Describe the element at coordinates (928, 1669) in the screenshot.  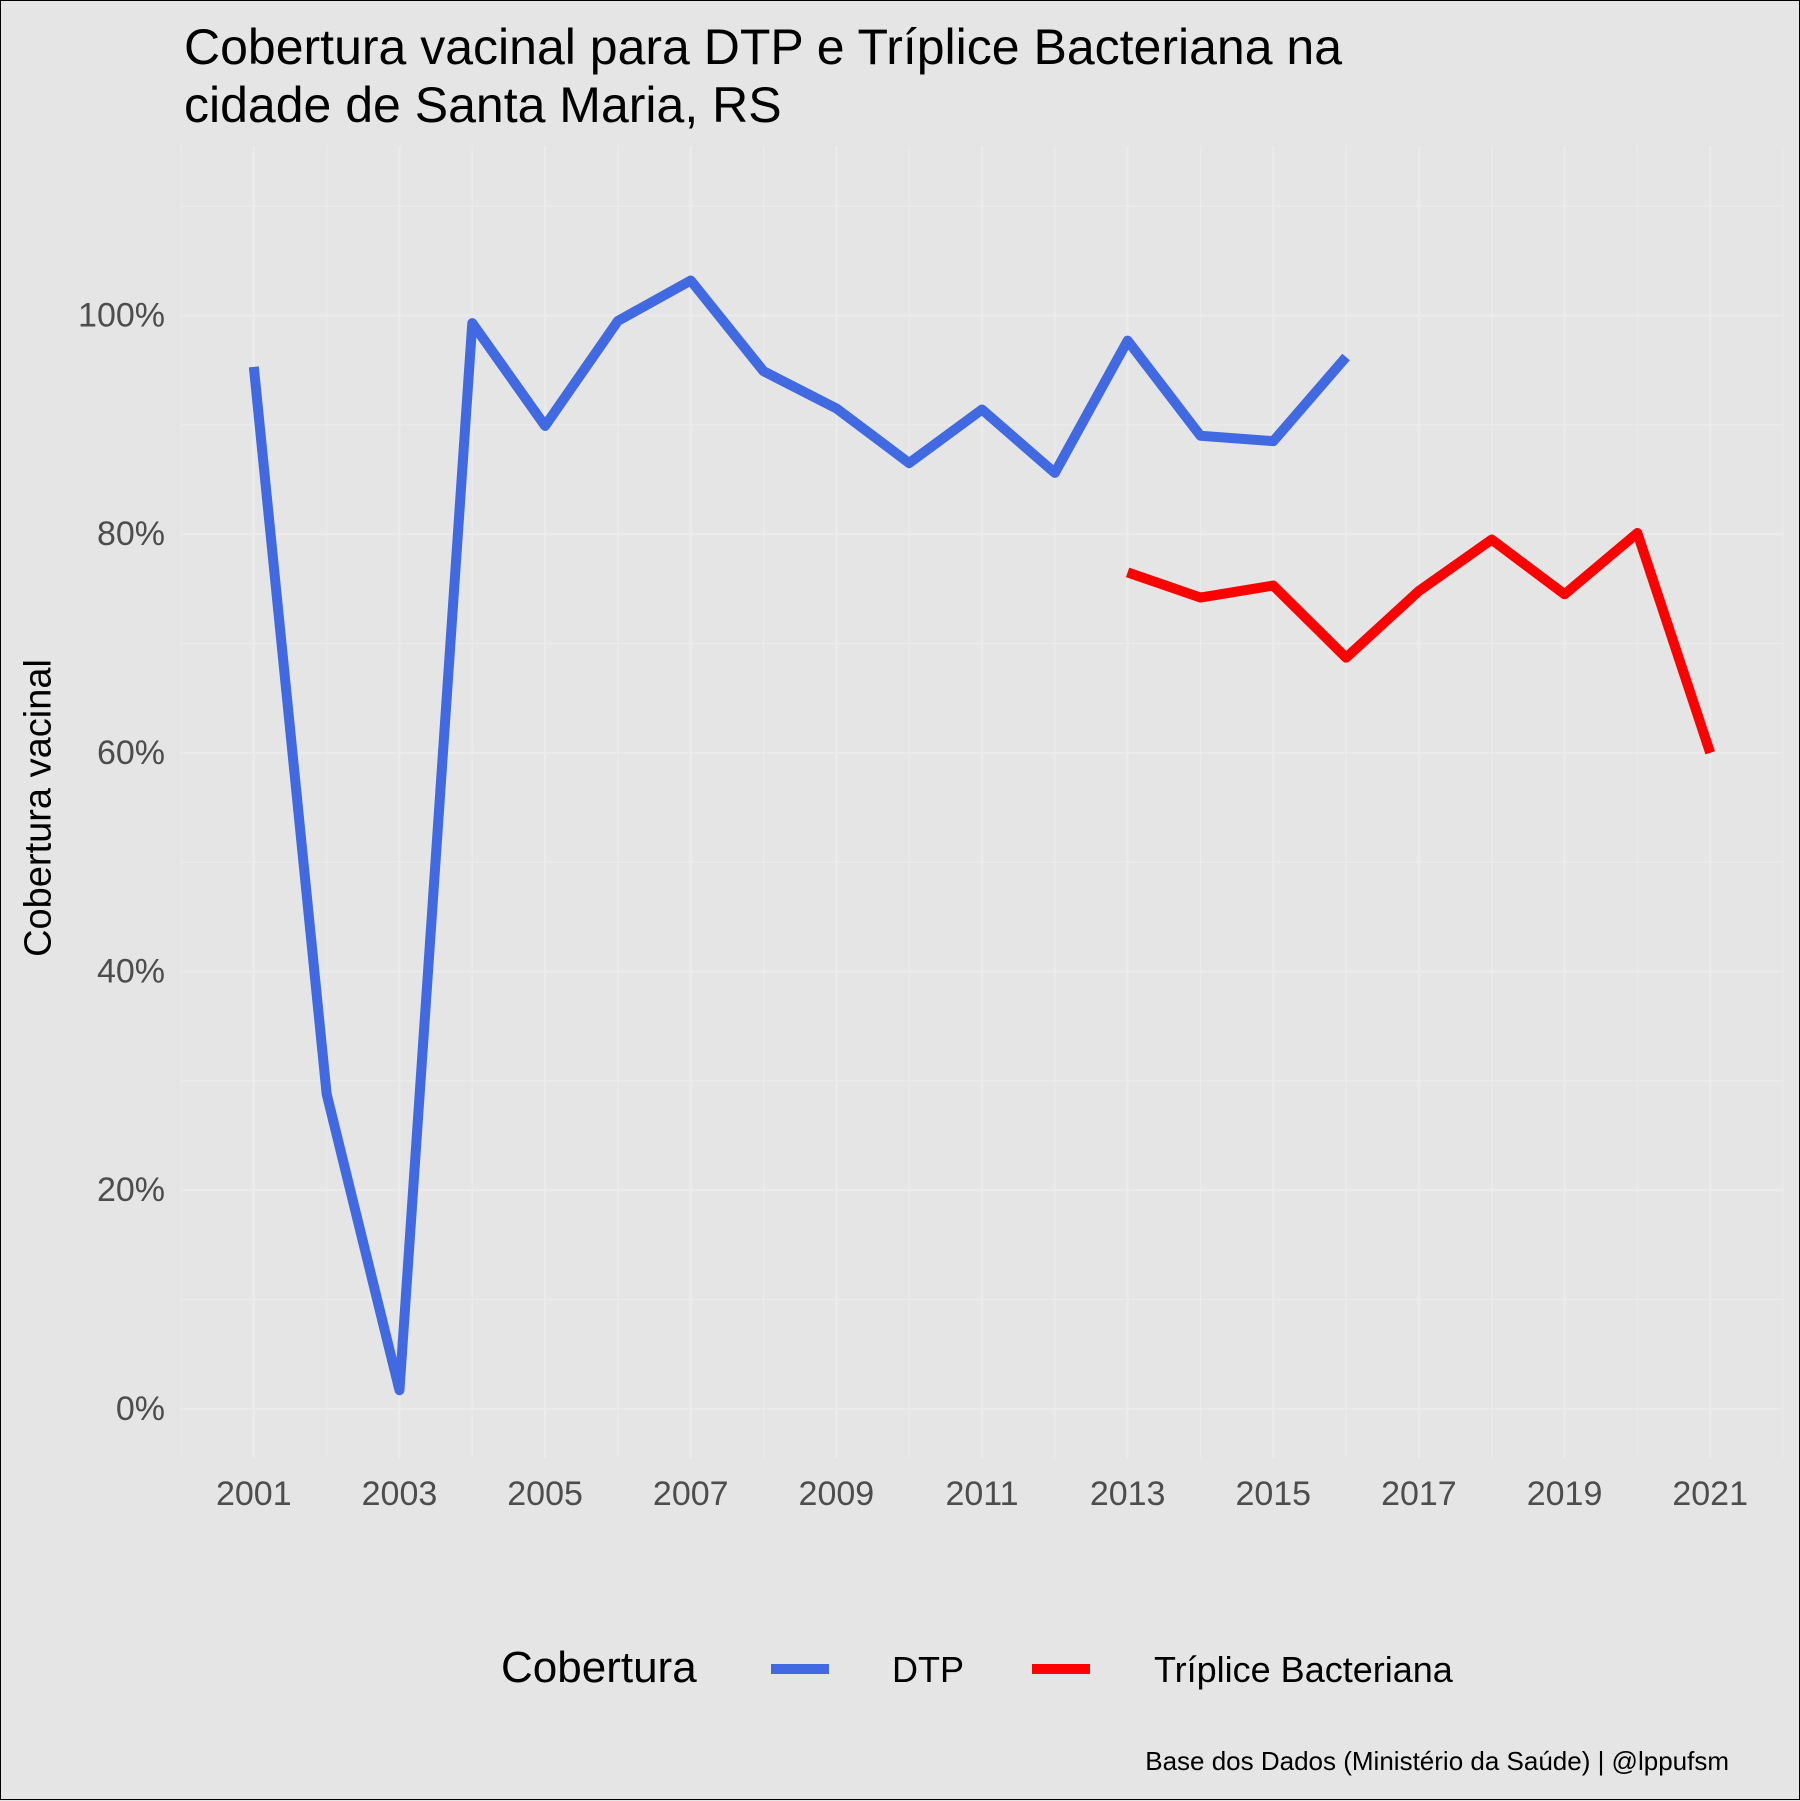
I see `legend-label-dtp: DTP` at that location.